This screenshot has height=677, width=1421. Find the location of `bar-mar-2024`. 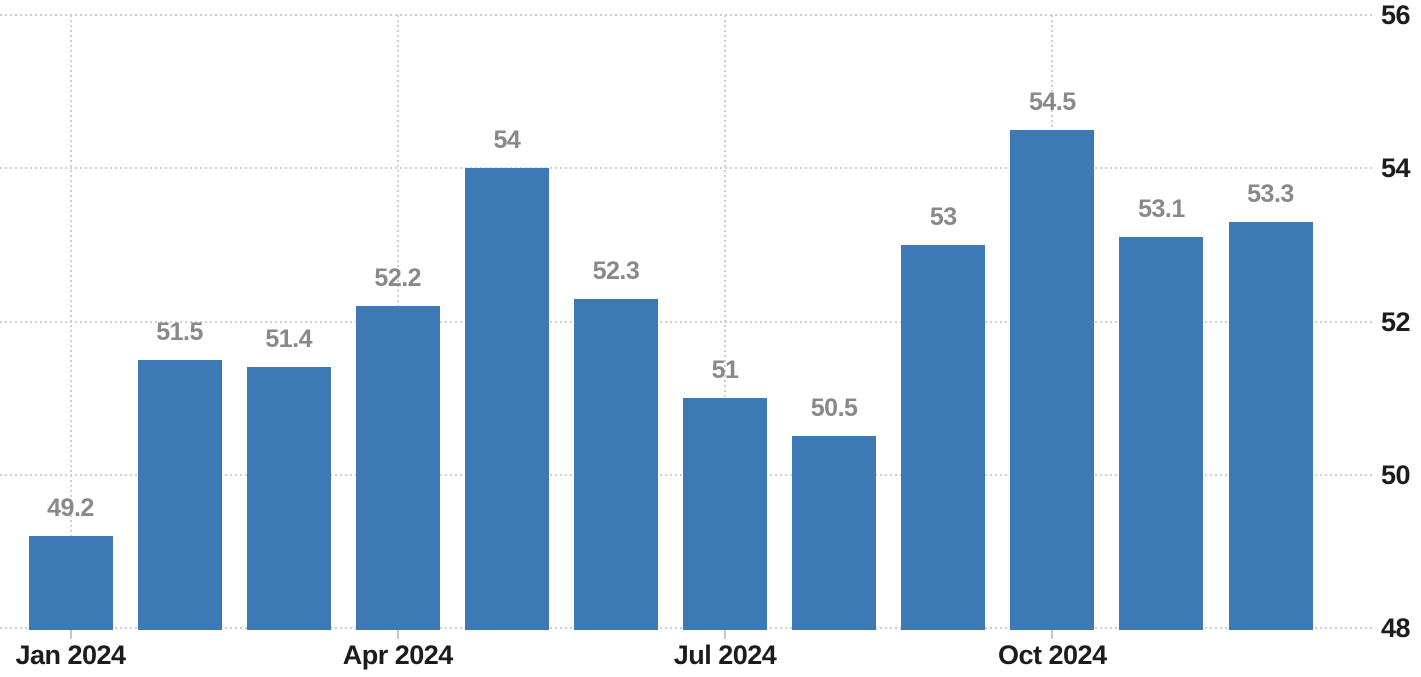

bar-mar-2024 is located at coordinates (288, 498).